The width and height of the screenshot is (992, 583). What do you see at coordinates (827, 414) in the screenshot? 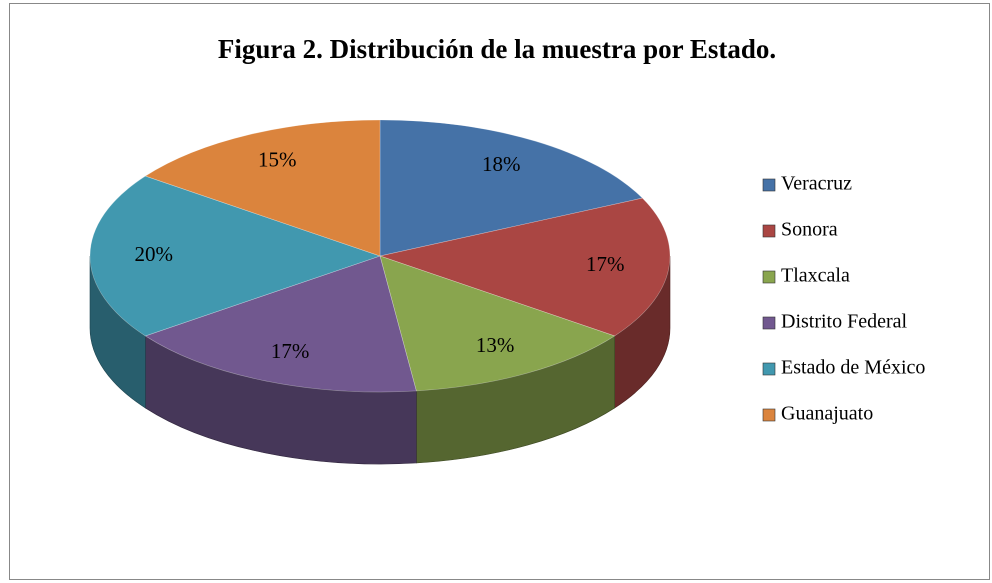
I see `legend-label: Guanajuato` at bounding box center [827, 414].